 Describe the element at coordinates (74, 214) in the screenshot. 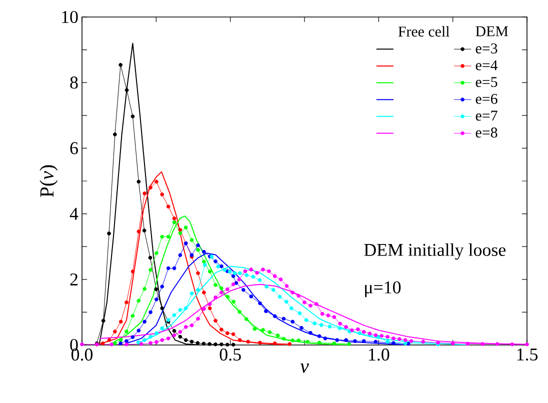

I see `y-tick-label: 4` at that location.